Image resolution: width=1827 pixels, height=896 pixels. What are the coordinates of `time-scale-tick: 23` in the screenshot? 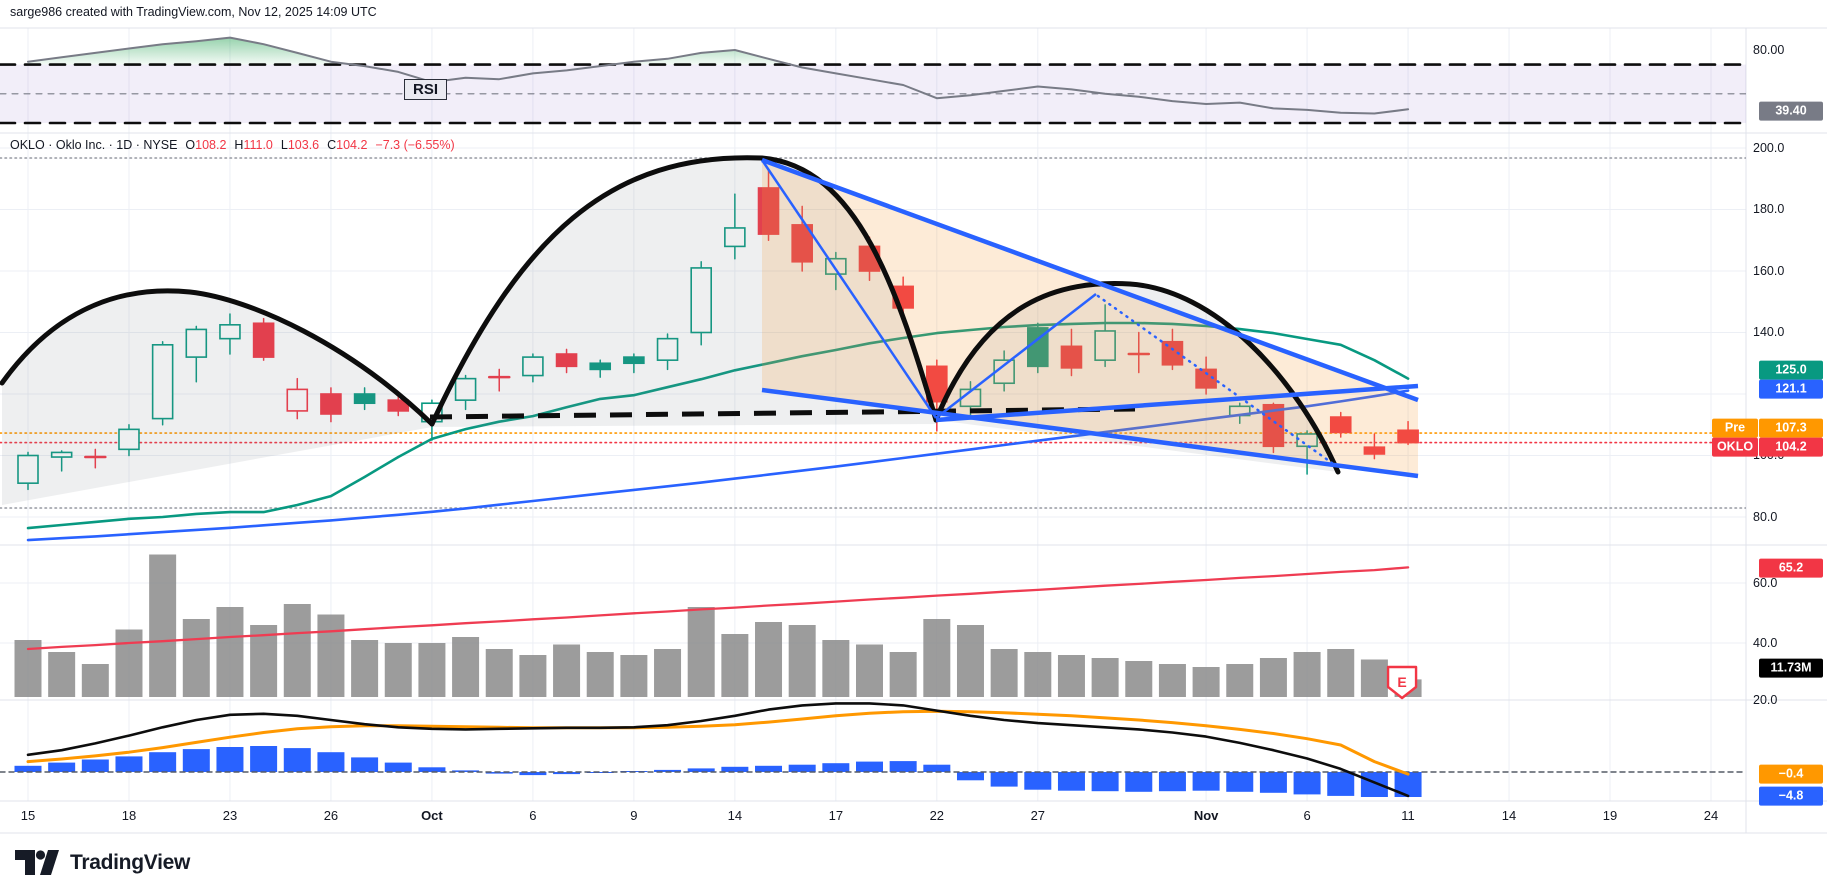 It's located at (230, 815).